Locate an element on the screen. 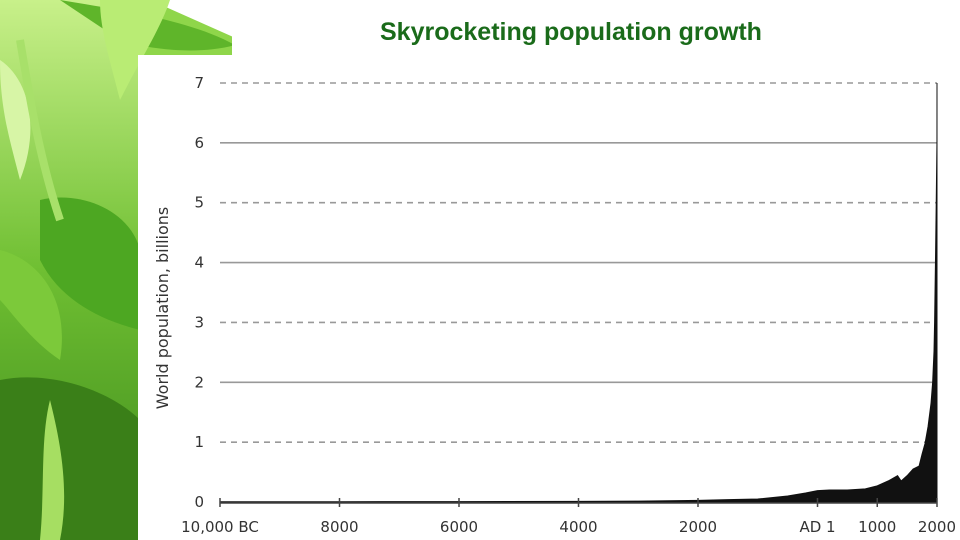  y-axis-ticks: 0 1 2 3 4 5 6 7 is located at coordinates (199, 292).